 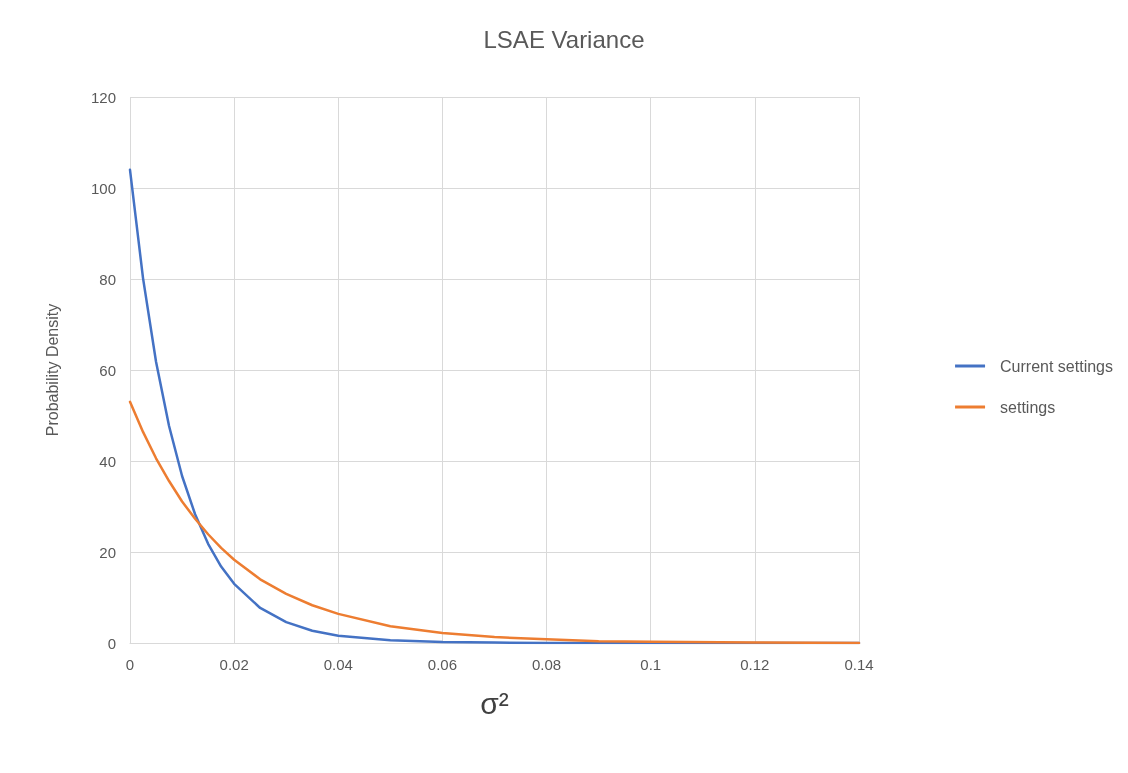 I want to click on legend-label: Current settings, so click(x=1056, y=366).